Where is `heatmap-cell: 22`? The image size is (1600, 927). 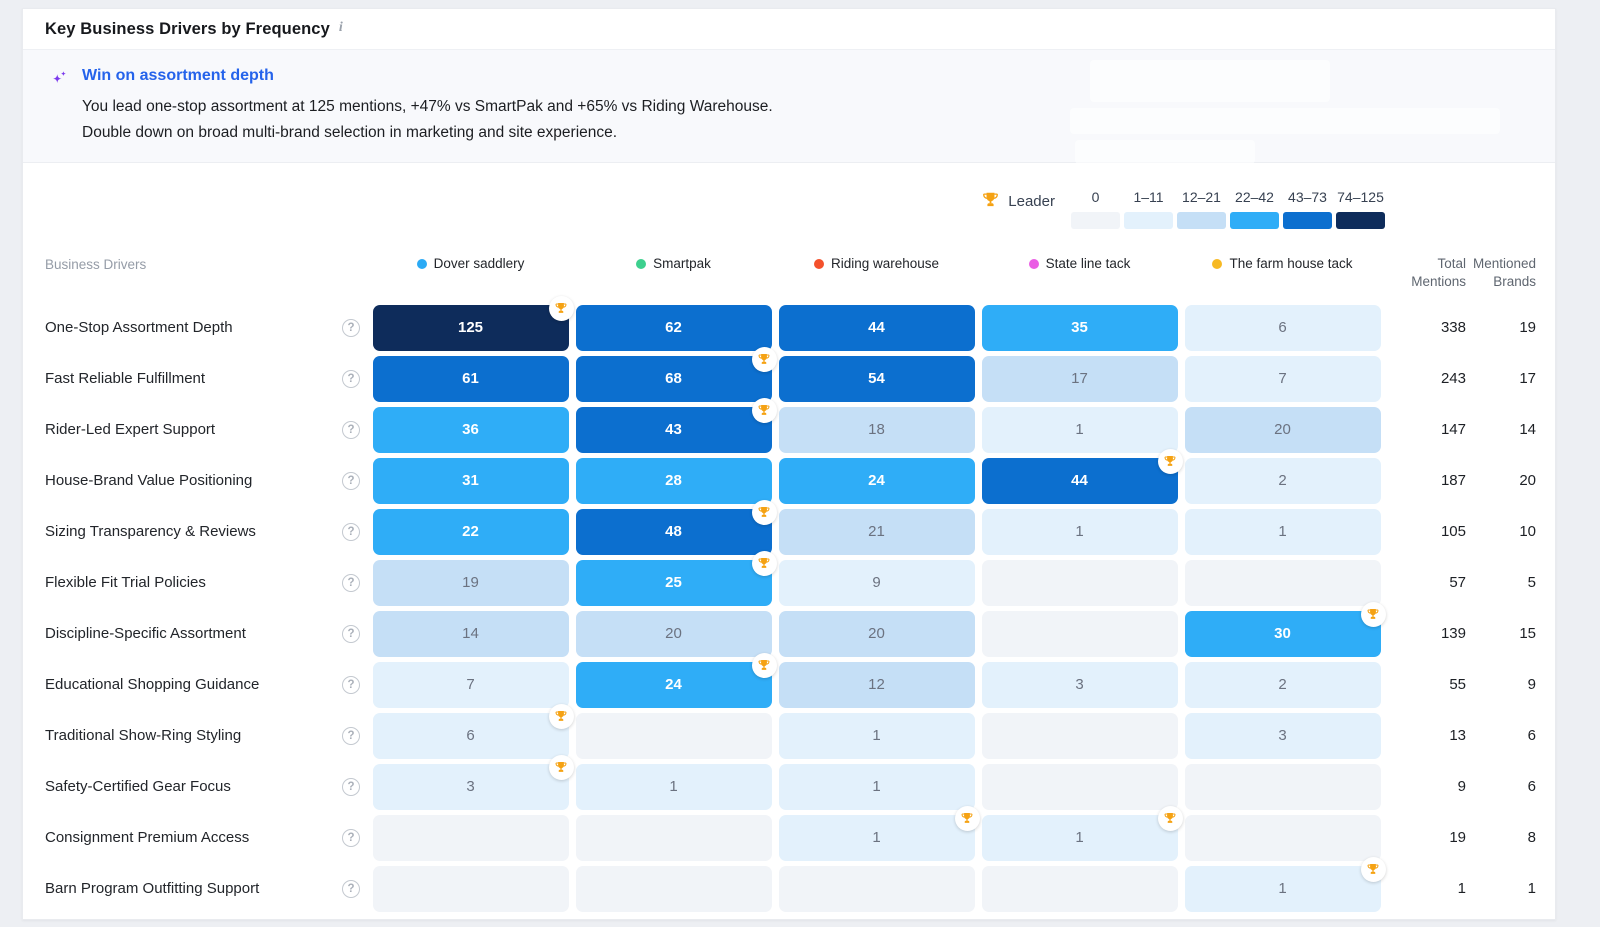 heatmap-cell: 22 is located at coordinates (470, 531).